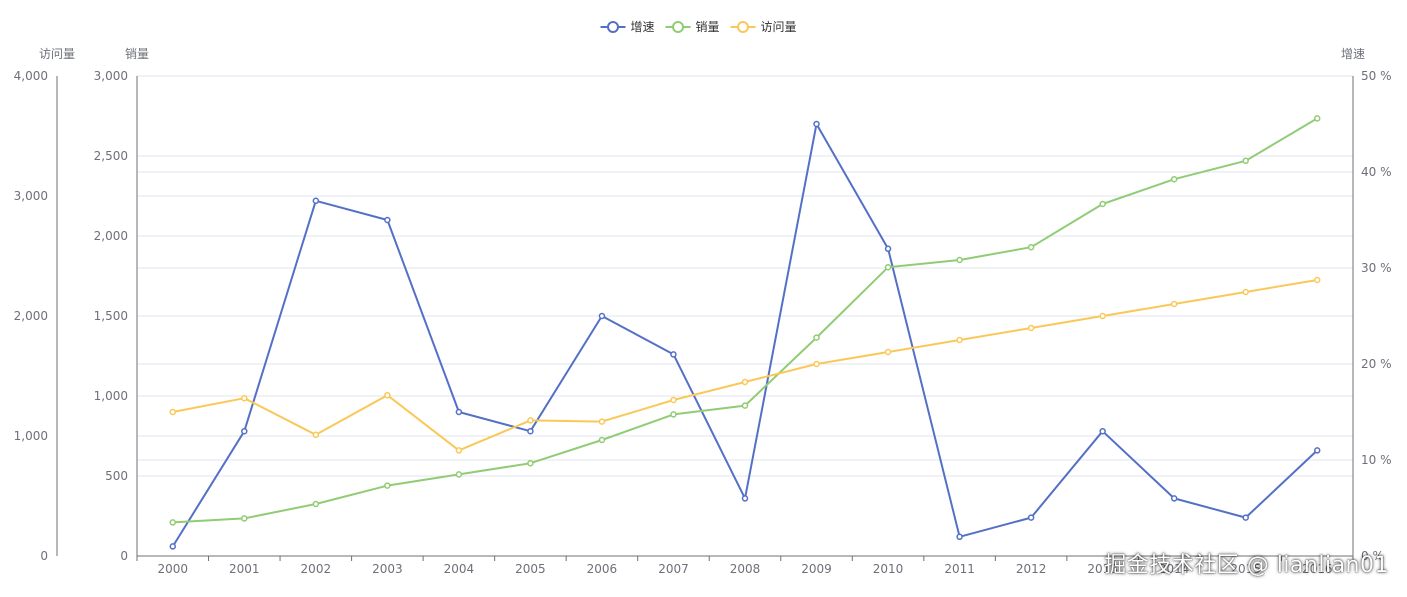 The width and height of the screenshot is (1407, 597). I want to click on legend-item: 访问量, so click(763, 27).